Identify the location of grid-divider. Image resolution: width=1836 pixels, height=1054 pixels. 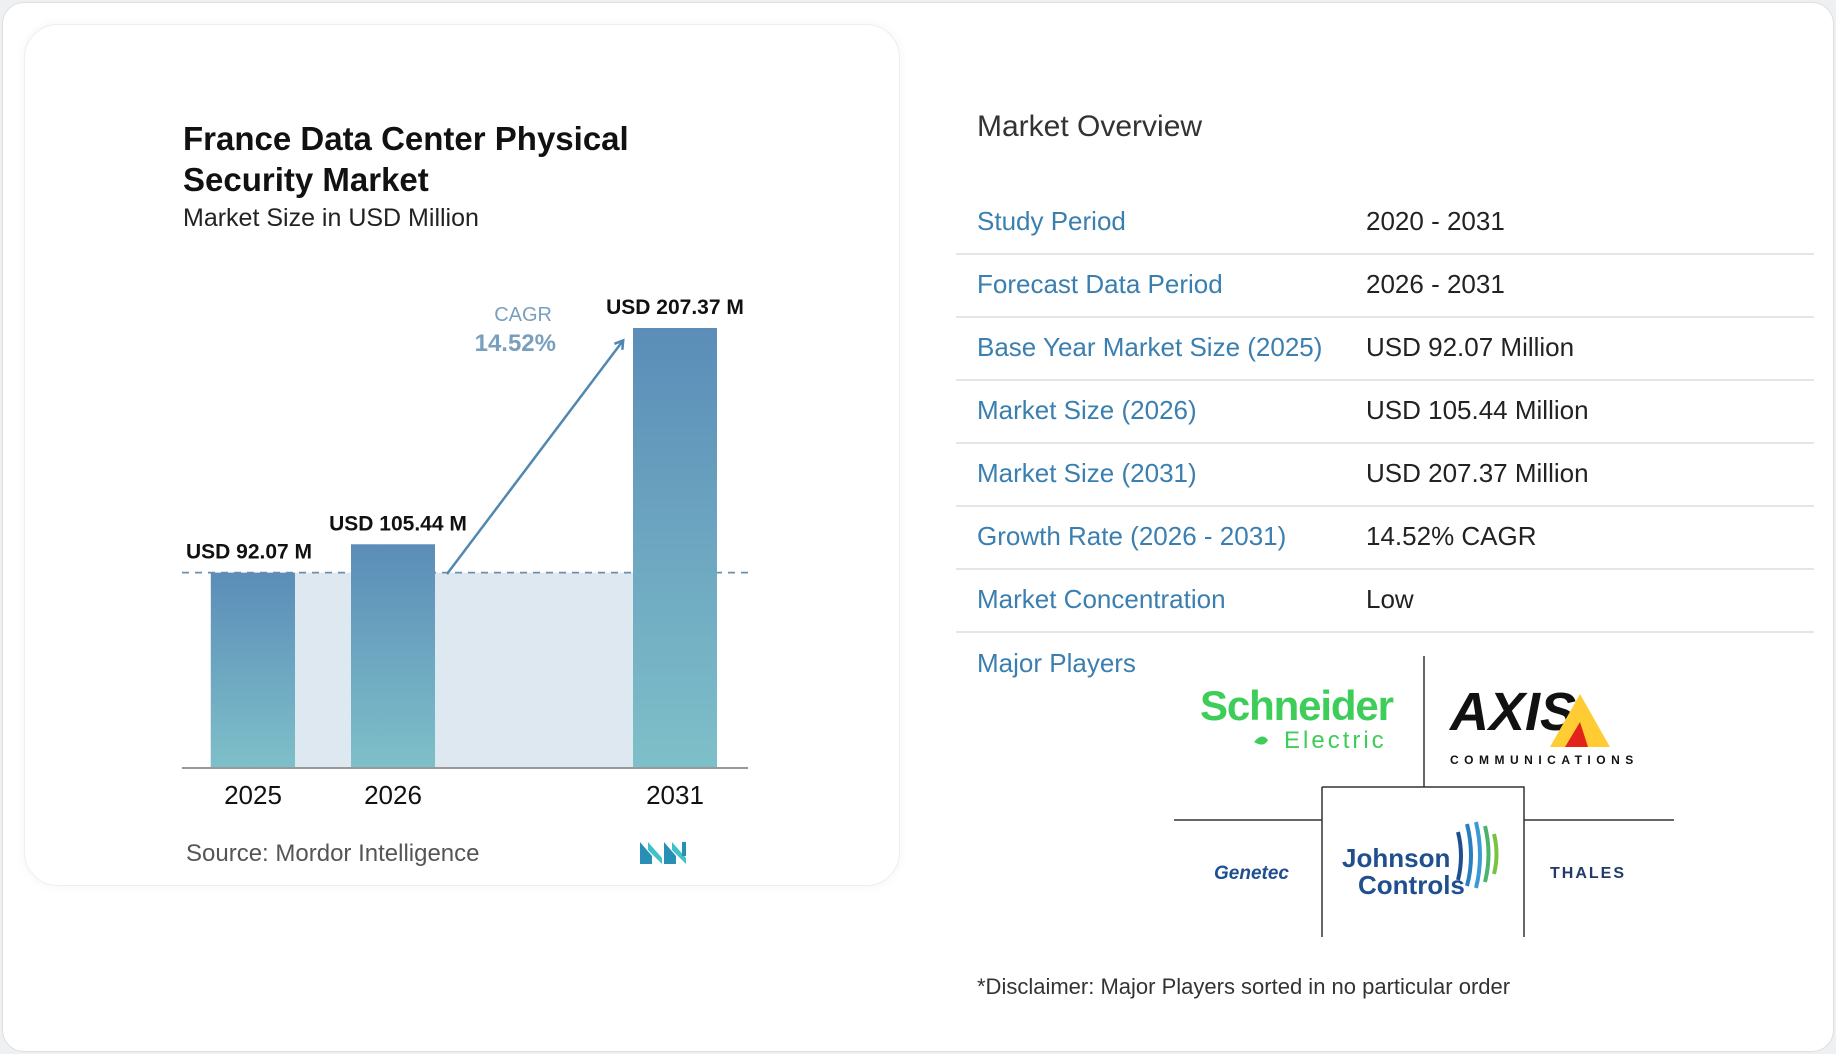
(1423, 861).